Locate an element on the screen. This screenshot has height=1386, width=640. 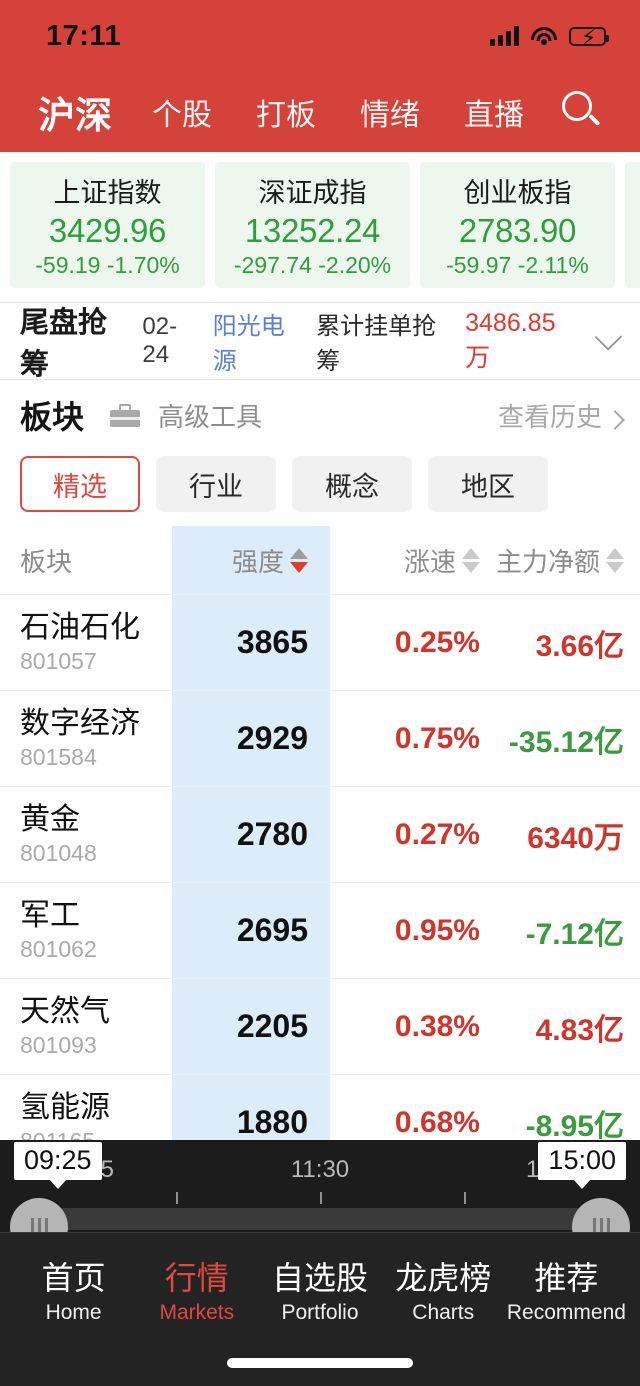
column-header-strength: 强度 is located at coordinates (251, 560).